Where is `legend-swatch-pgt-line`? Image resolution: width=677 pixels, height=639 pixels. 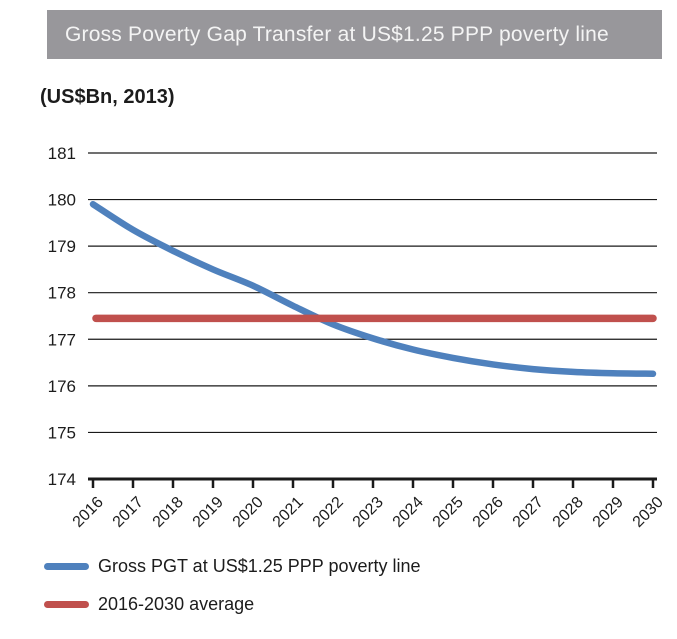
legend-swatch-pgt-line is located at coordinates (66, 566).